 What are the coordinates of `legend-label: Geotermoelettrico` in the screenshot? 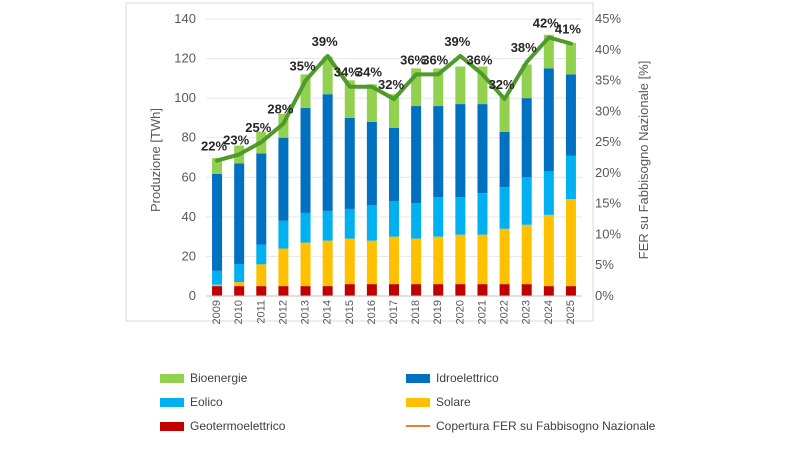 It's located at (238, 426).